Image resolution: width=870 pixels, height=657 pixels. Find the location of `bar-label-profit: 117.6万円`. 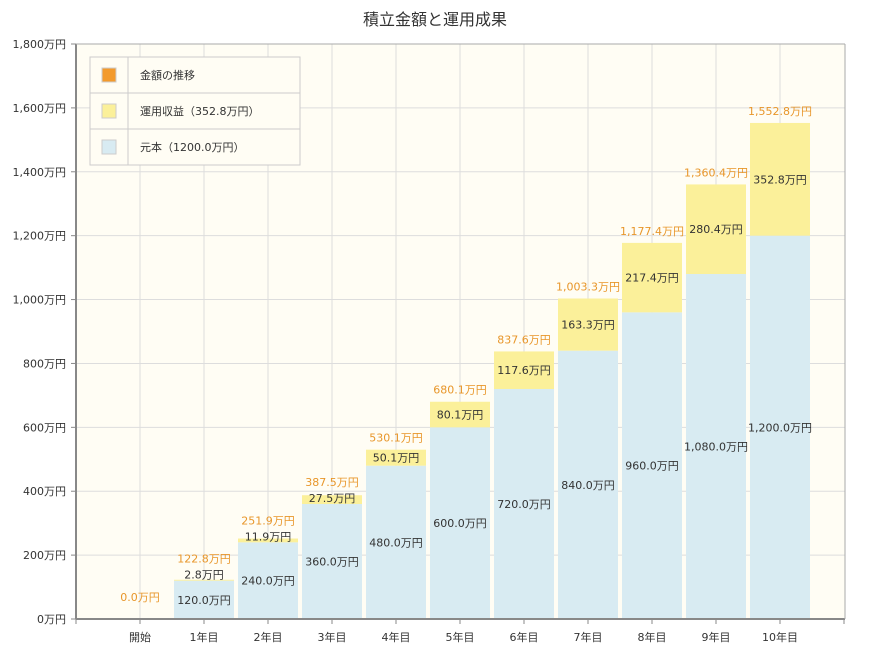

bar-label-profit: 117.6万円 is located at coordinates (524, 370).